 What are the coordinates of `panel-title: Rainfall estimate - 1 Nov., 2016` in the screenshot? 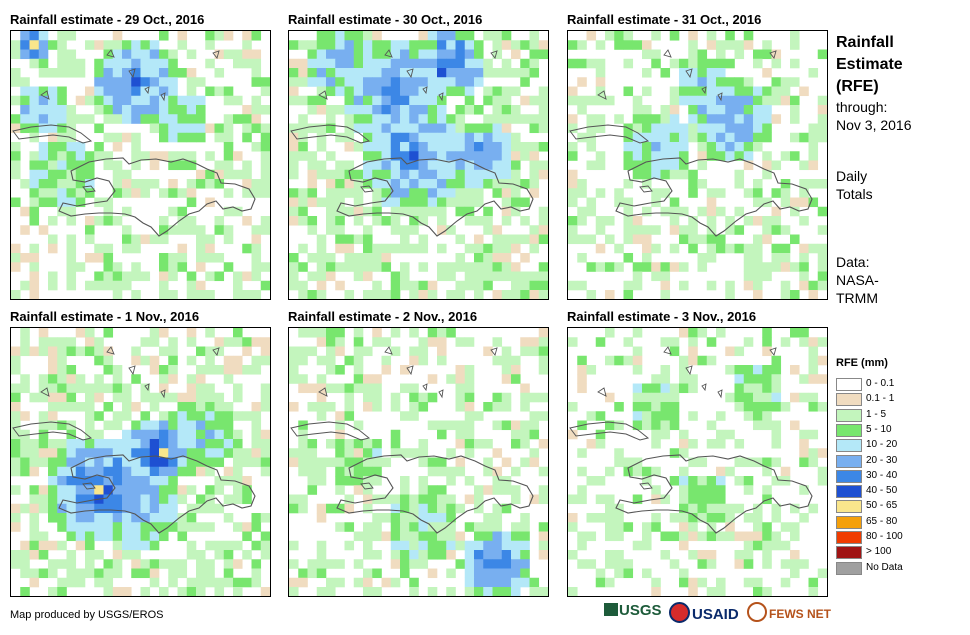 It's located at (105, 316).